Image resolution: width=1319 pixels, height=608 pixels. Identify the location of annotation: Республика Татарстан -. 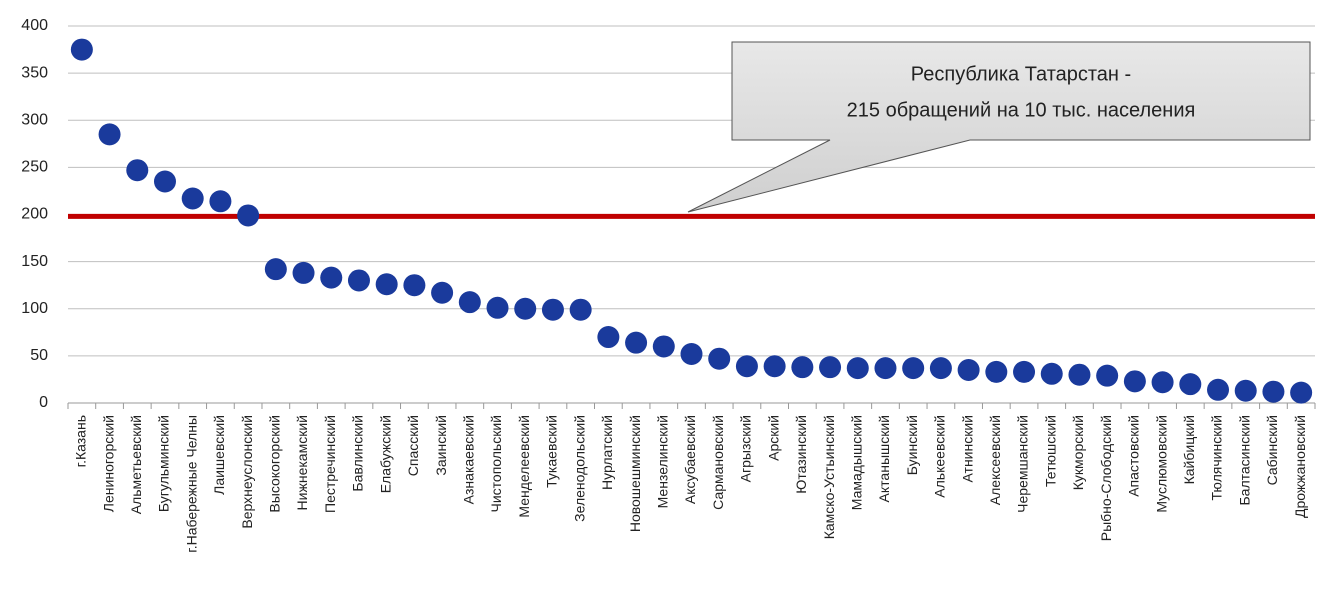
(1021, 74).